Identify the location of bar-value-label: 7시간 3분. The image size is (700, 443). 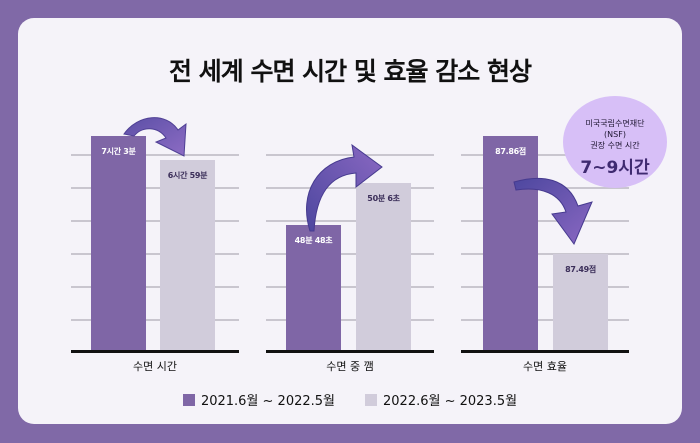
(118, 151).